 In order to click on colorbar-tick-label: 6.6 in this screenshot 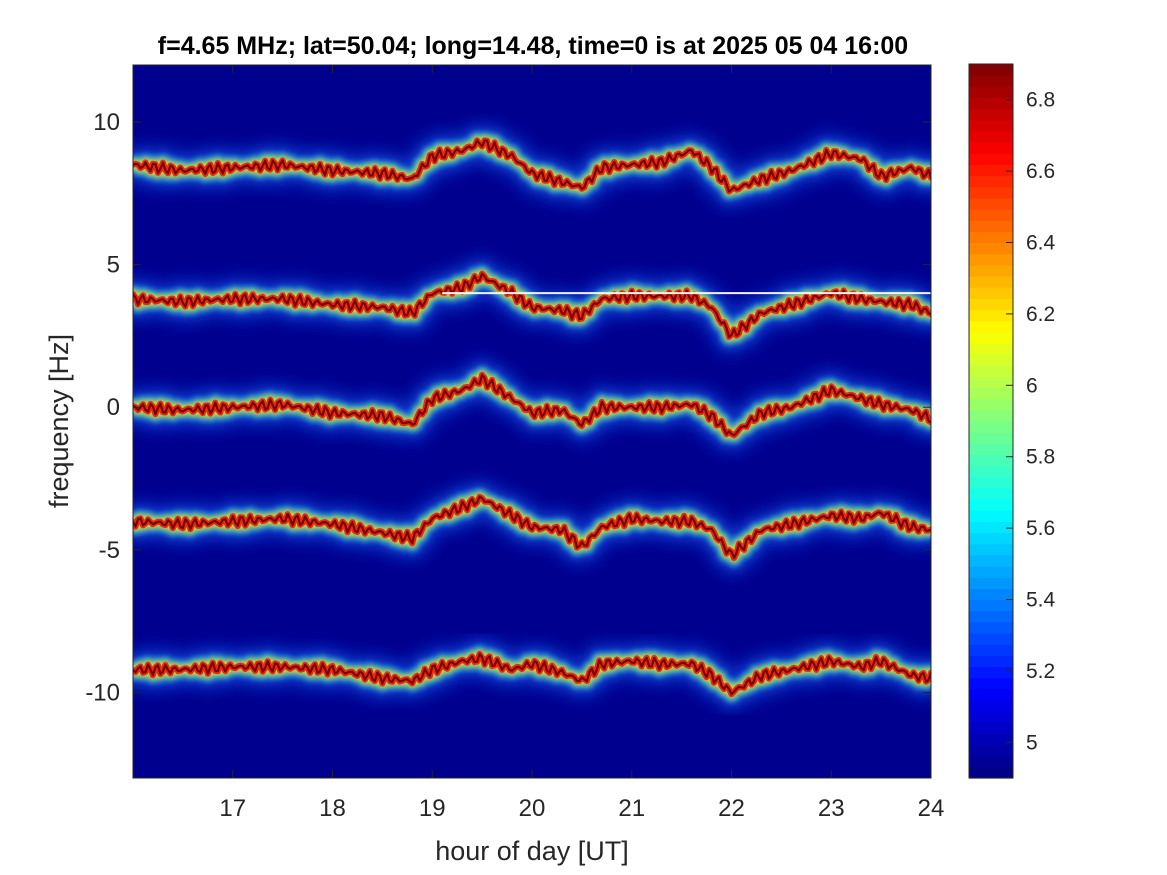, I will do `click(1040, 171)`.